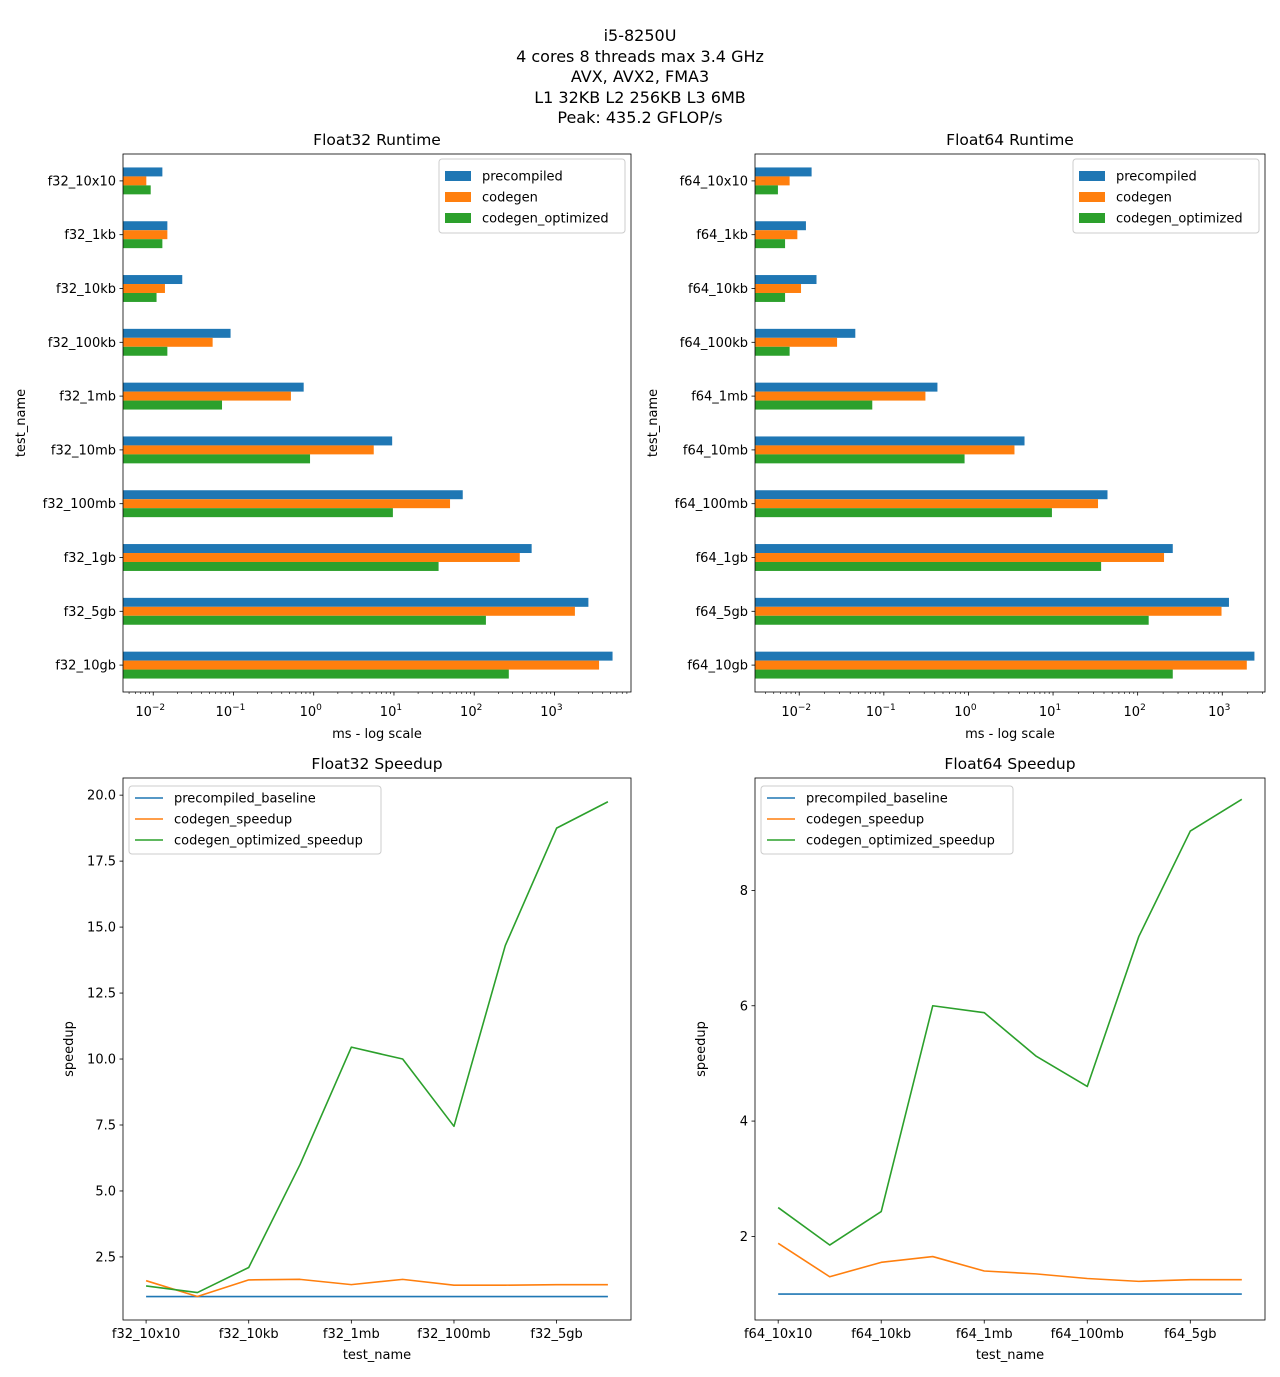 Image resolution: width=1280 pixels, height=1377 pixels. I want to click on y-tick-label: f32_10mb, so click(83, 450).